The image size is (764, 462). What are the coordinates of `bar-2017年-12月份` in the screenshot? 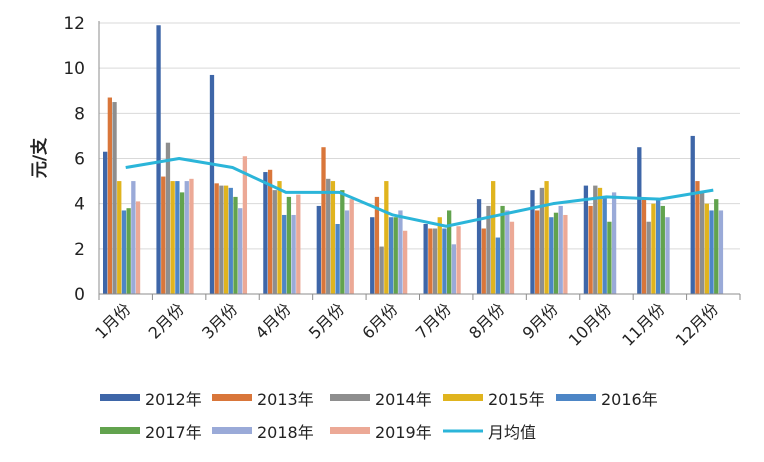 It's located at (716, 246).